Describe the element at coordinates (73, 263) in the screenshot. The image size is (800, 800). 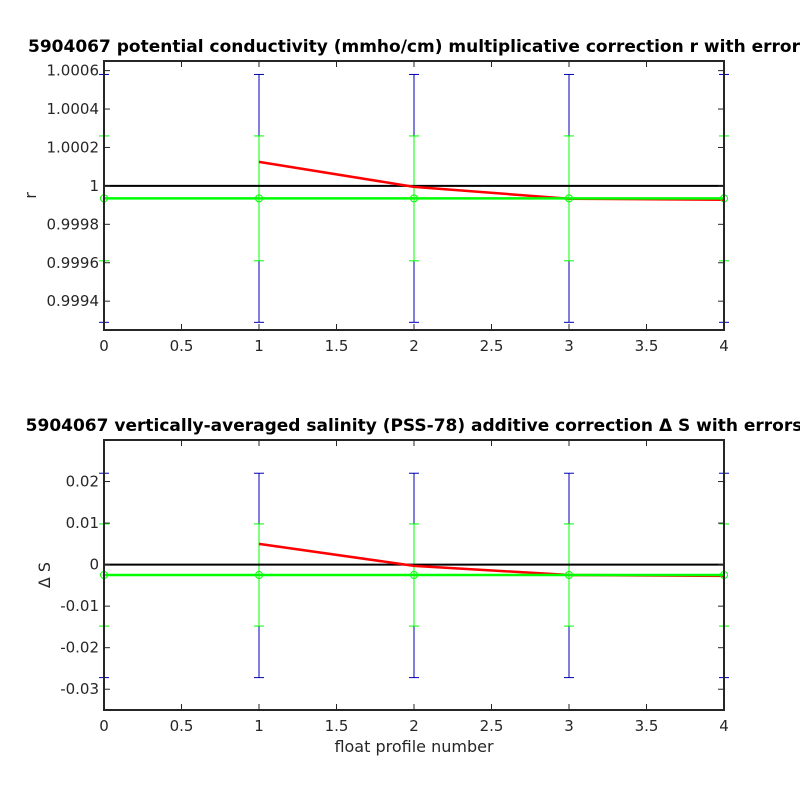
I see `y-tick-label: 0.9996` at that location.